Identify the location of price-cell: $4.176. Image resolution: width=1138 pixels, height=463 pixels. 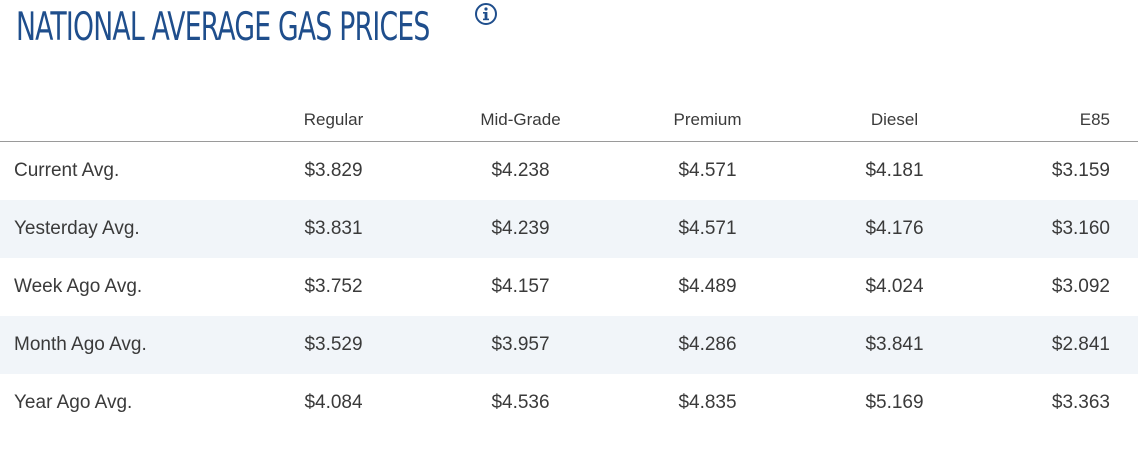
(894, 229).